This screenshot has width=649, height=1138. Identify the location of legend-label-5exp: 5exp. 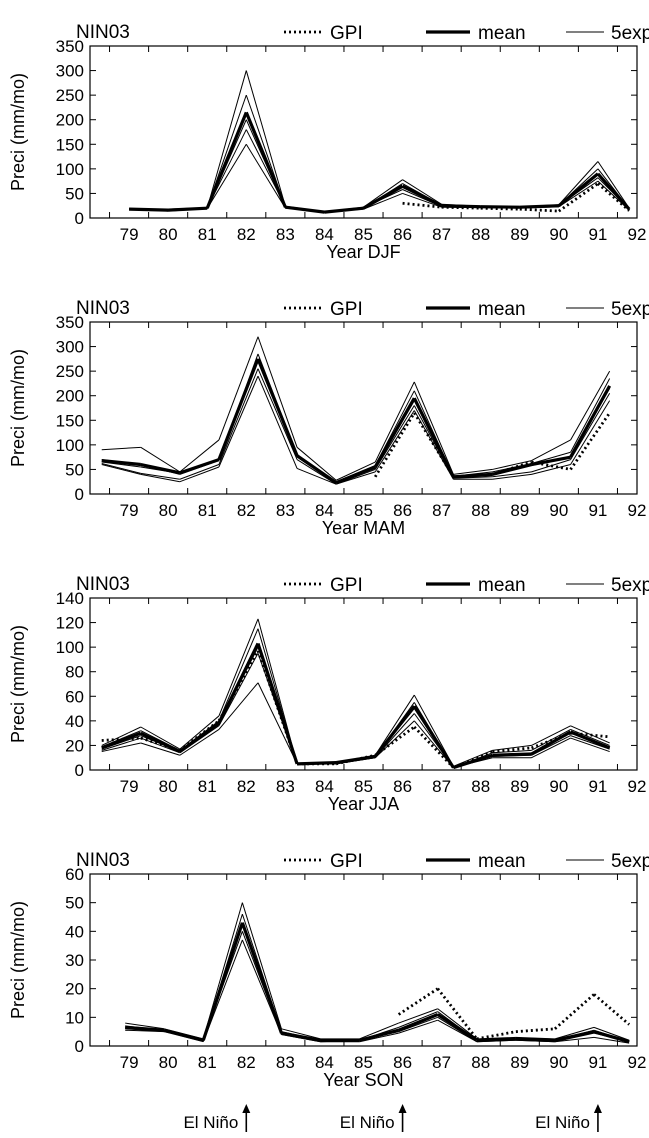
(630, 585).